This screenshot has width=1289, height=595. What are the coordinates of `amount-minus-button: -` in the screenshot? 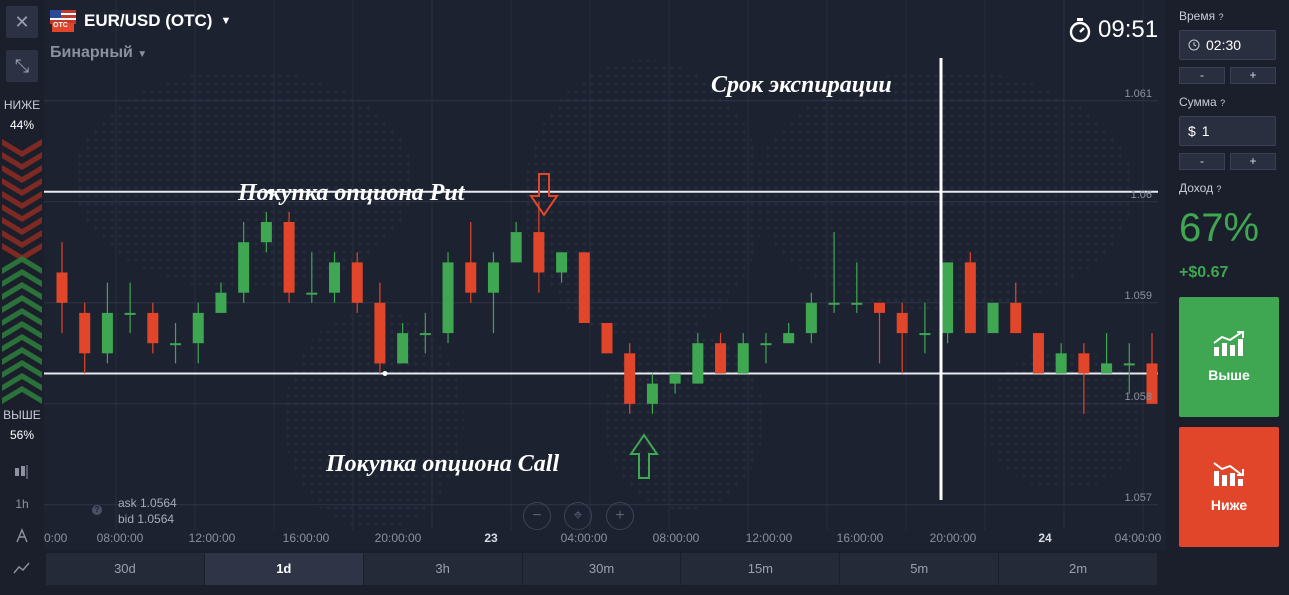 It's located at (1202, 161).